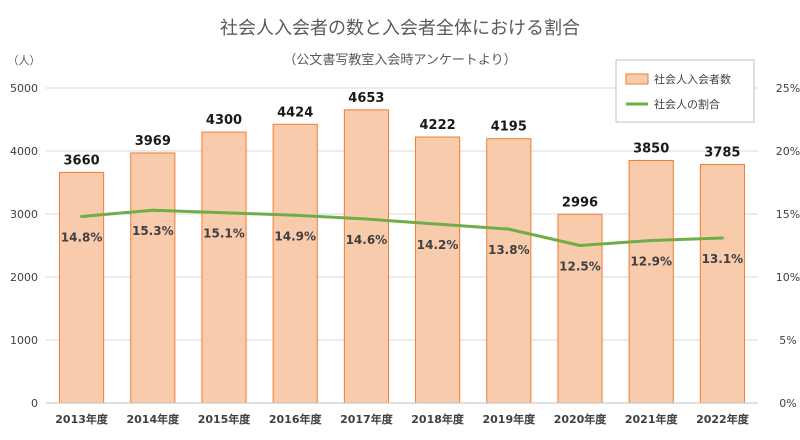 The height and width of the screenshot is (440, 800). Describe the element at coordinates (399, 60) in the screenshot. I see `chart-subtitle: （公文書写教室入会時アンケートより）` at that location.